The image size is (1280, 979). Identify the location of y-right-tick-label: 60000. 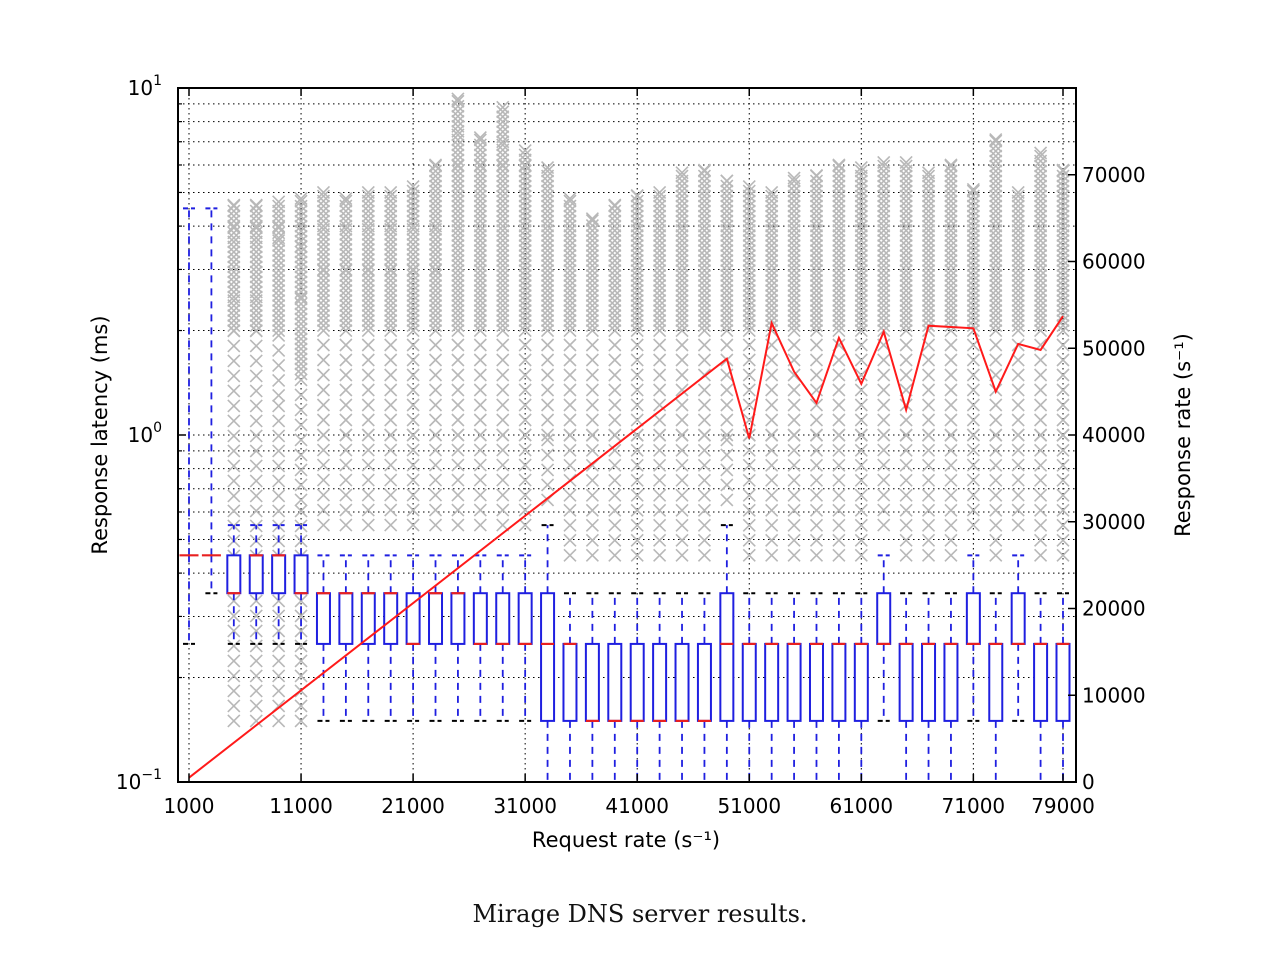
(1114, 262).